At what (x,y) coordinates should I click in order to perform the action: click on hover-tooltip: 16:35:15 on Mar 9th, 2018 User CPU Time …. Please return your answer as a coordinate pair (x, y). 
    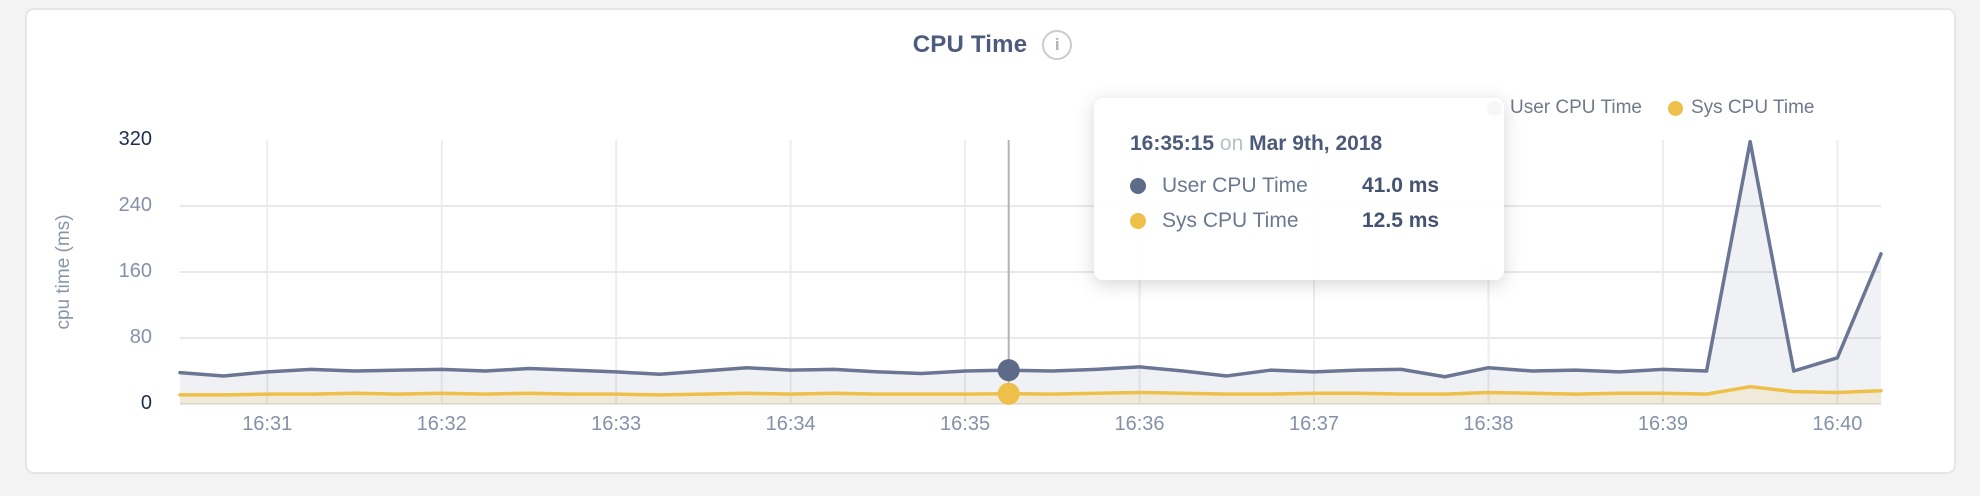
    Looking at the image, I should click on (1299, 189).